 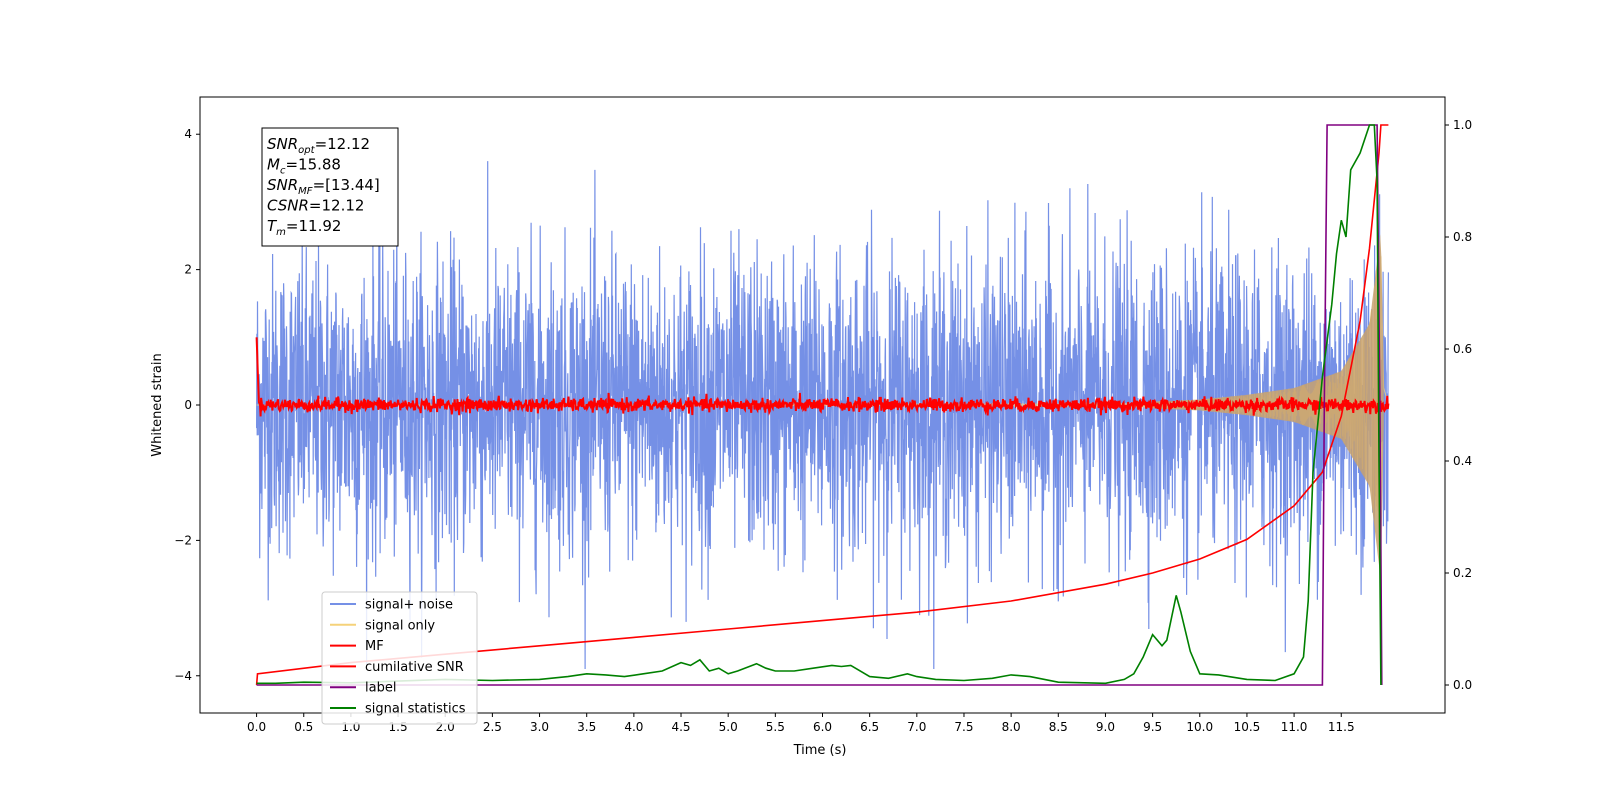 I want to click on y-tick-label: −2, so click(x=183, y=540).